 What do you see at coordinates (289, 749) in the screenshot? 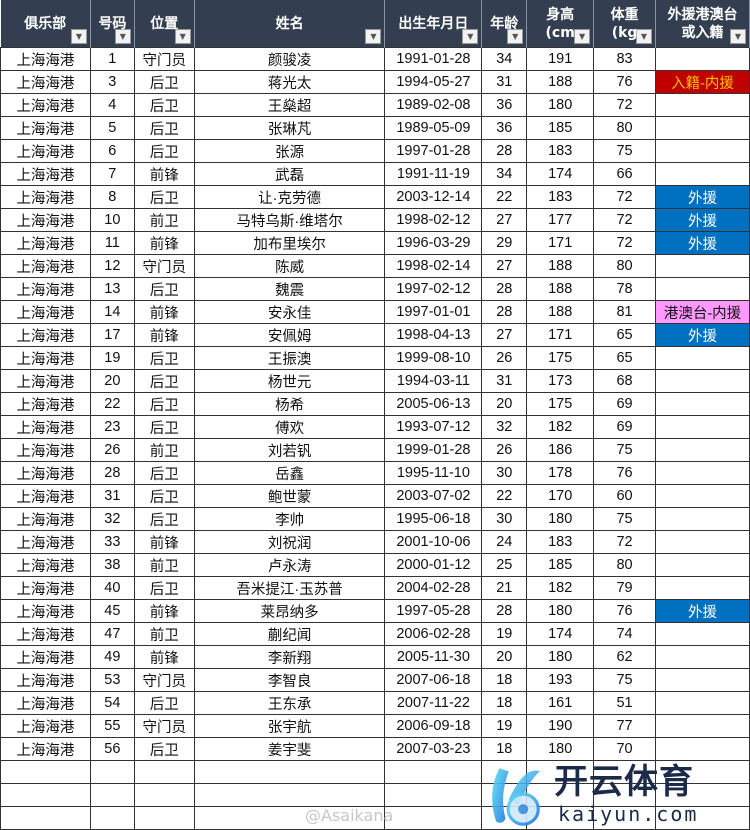
I see `cell-name: 姜宇斐` at bounding box center [289, 749].